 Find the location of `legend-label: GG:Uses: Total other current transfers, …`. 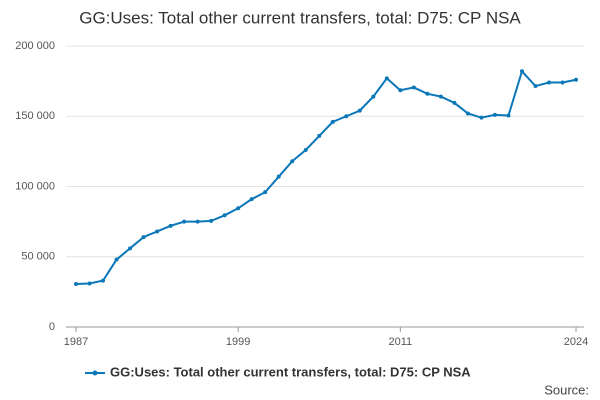

legend-label: GG:Uses: Total other current transfers, … is located at coordinates (290, 371).